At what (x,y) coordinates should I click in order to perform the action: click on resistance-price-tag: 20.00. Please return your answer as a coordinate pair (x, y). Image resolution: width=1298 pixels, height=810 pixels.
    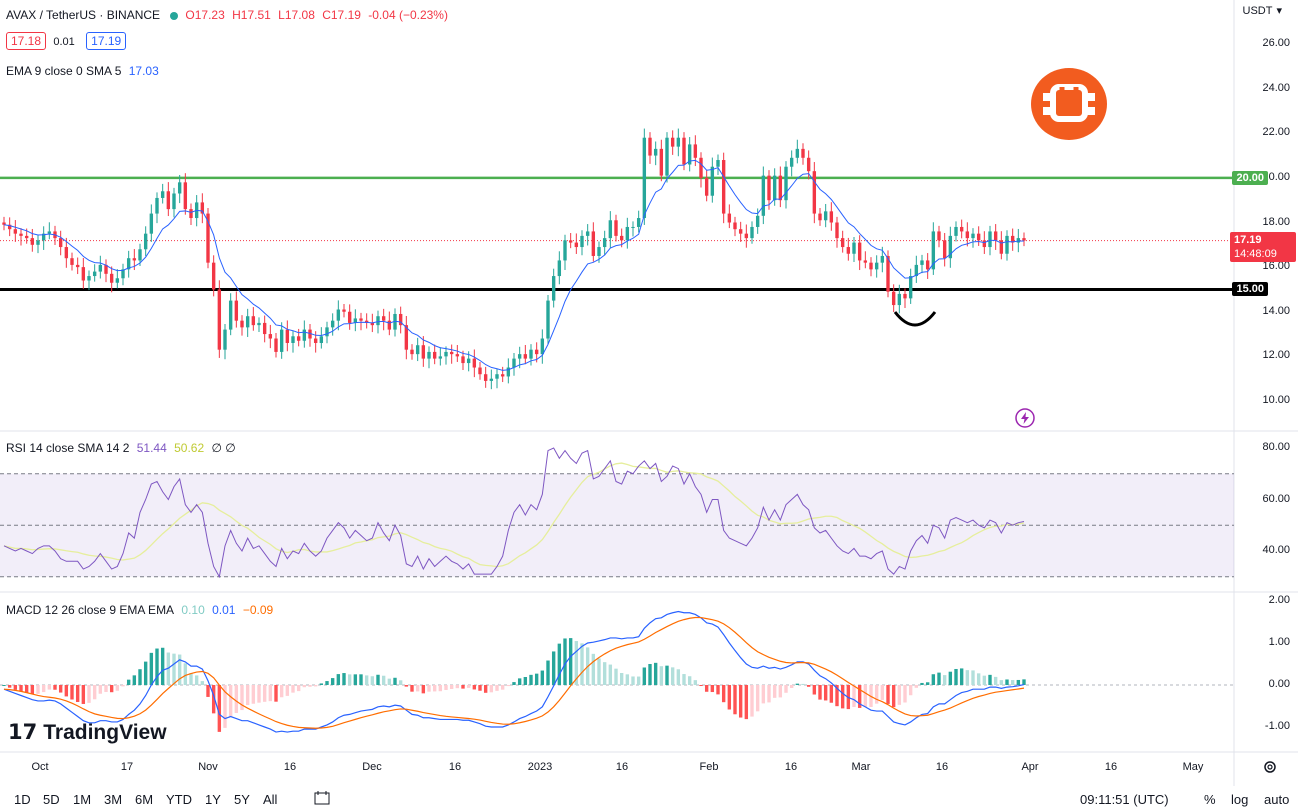
    Looking at the image, I should click on (1250, 178).